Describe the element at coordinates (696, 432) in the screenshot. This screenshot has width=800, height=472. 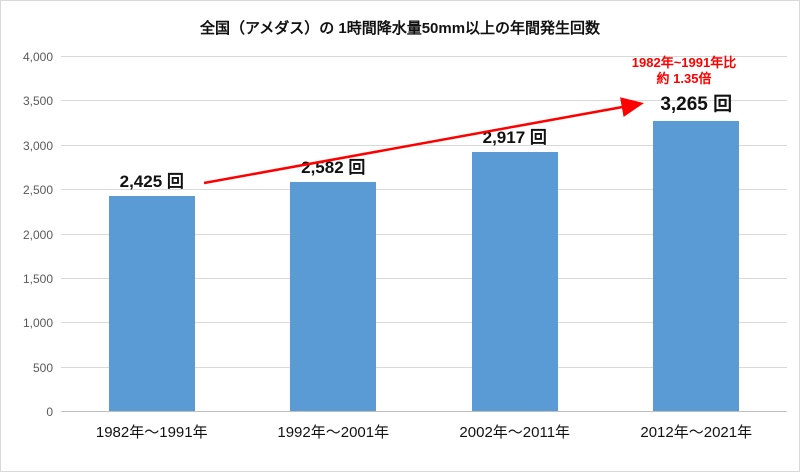
I see `x-category-label: 2012年～2021年` at that location.